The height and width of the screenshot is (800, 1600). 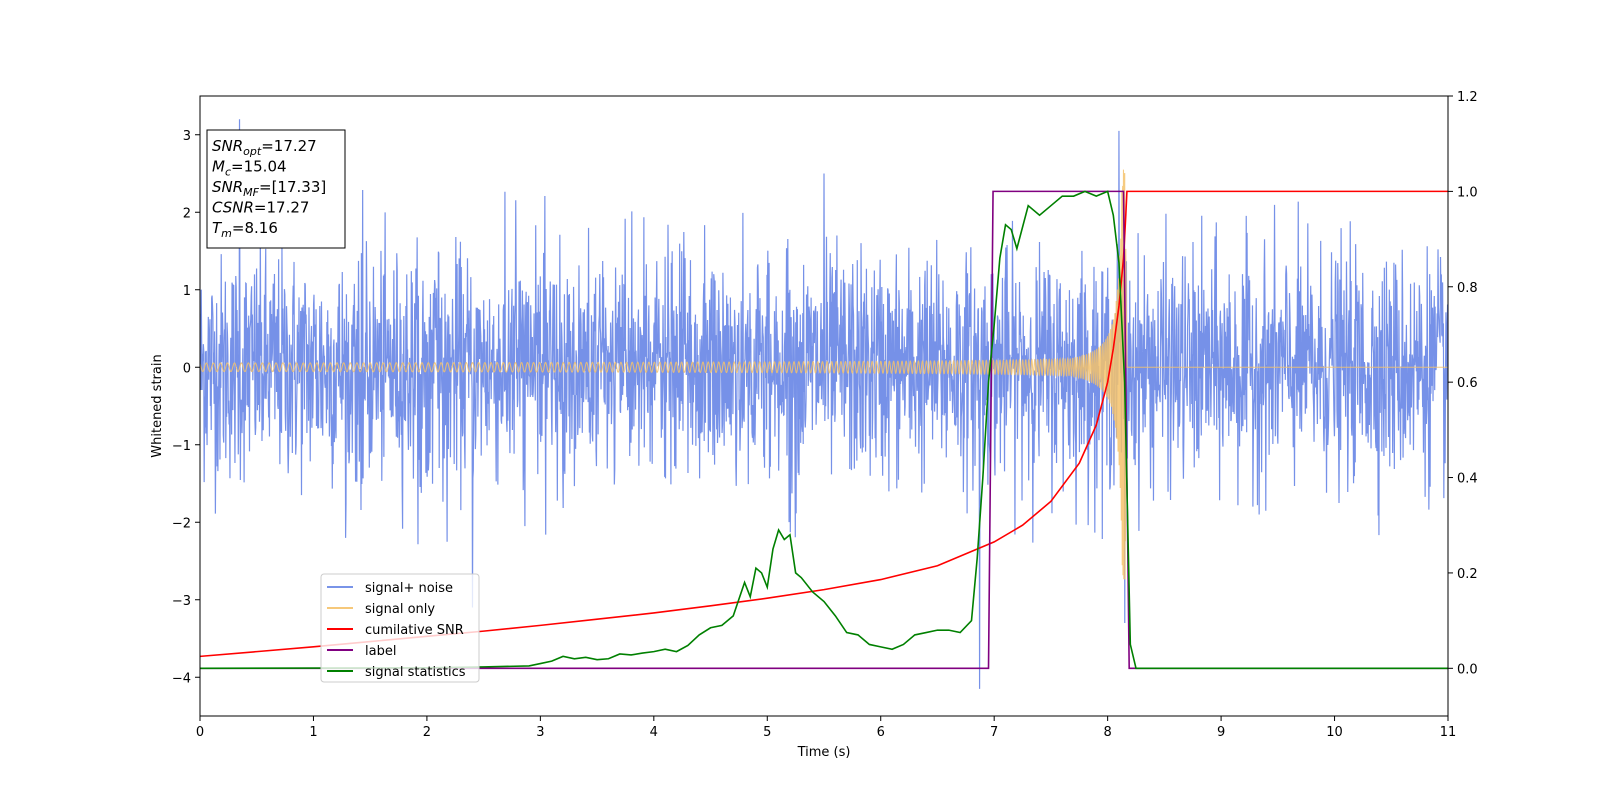 I want to click on annotation-line: SNRMF=[17.33], so click(x=269, y=188).